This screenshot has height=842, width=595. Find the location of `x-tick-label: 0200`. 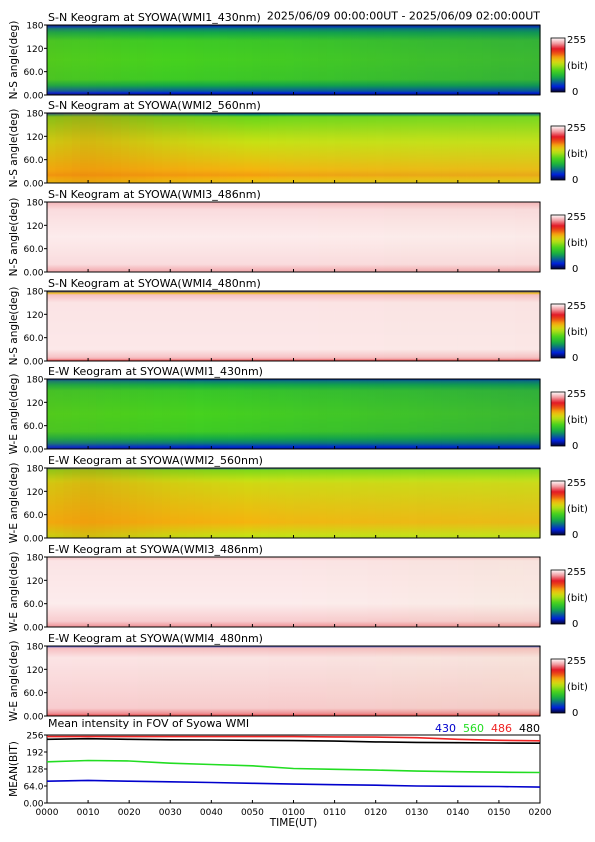

x-tick-label: 0200 is located at coordinates (540, 813).